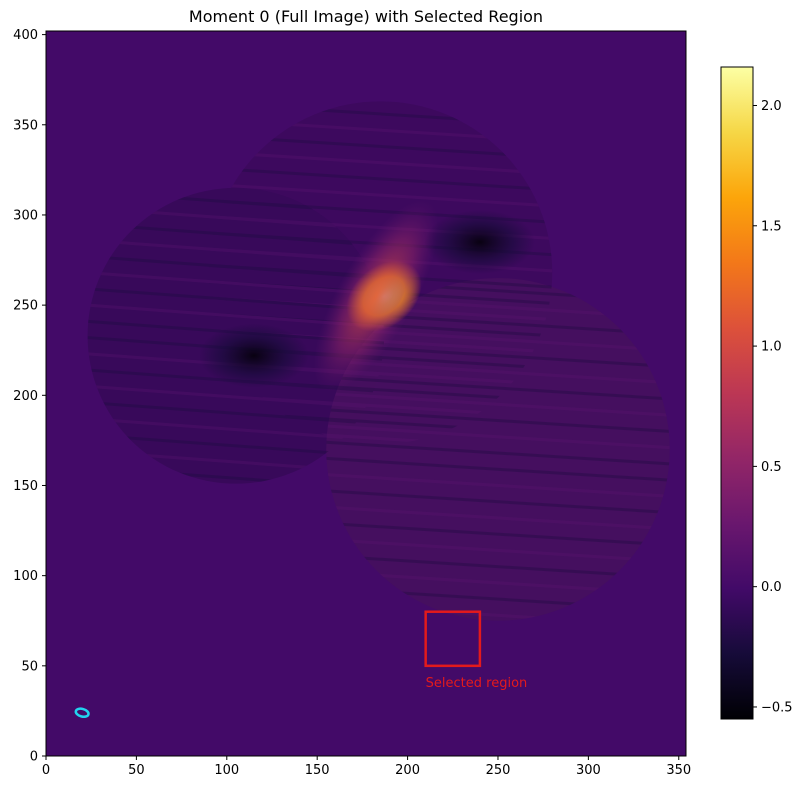 The height and width of the screenshot is (789, 806). Describe the element at coordinates (136, 770) in the screenshot. I see `x-tick-label: 50` at that location.